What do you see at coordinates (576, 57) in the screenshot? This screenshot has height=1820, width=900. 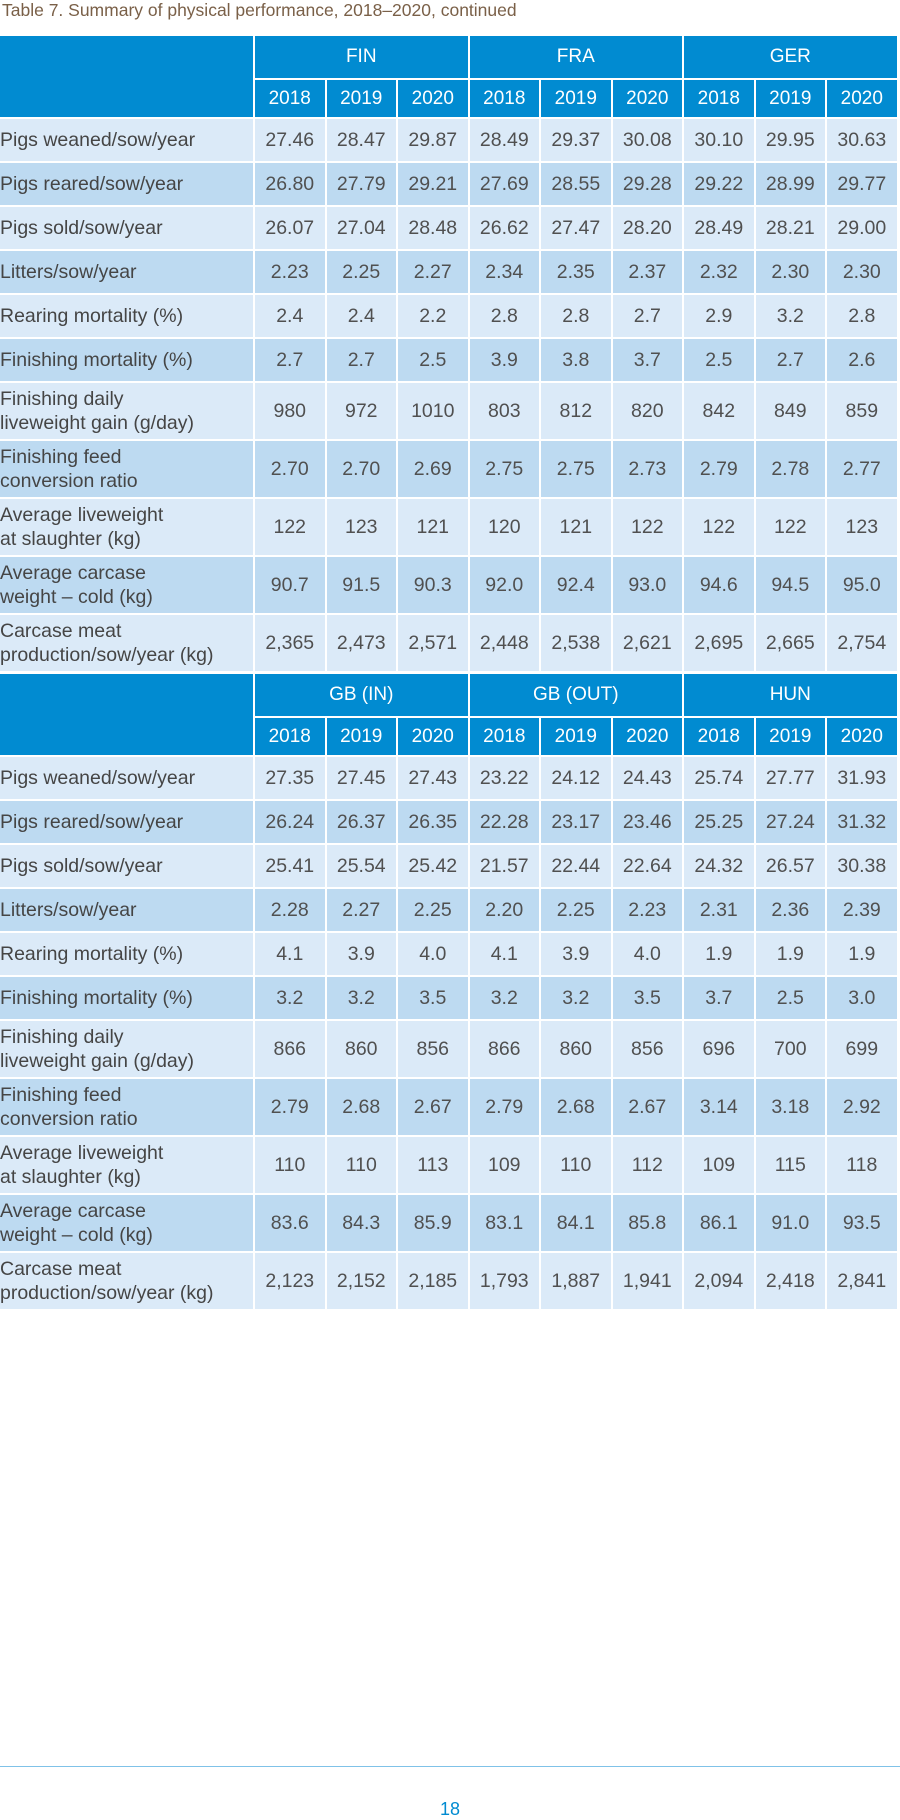 I see `country-header: FRA` at bounding box center [576, 57].